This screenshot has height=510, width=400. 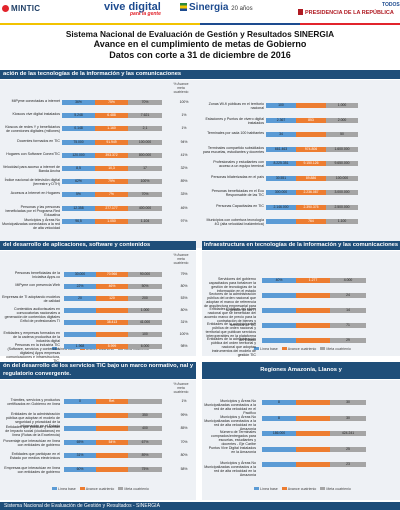 I want to click on mintic-logo: MINTIC, so click(x=21, y=8).